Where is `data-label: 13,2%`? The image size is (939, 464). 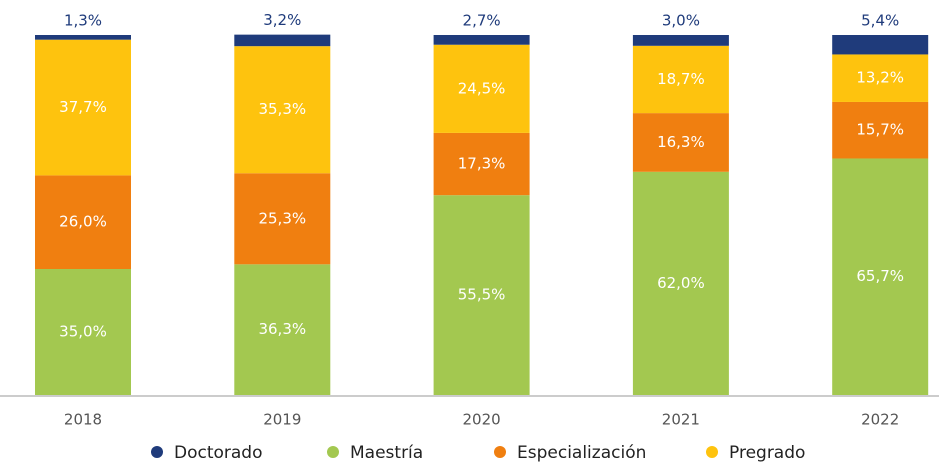
data-label: 13,2% is located at coordinates (880, 78).